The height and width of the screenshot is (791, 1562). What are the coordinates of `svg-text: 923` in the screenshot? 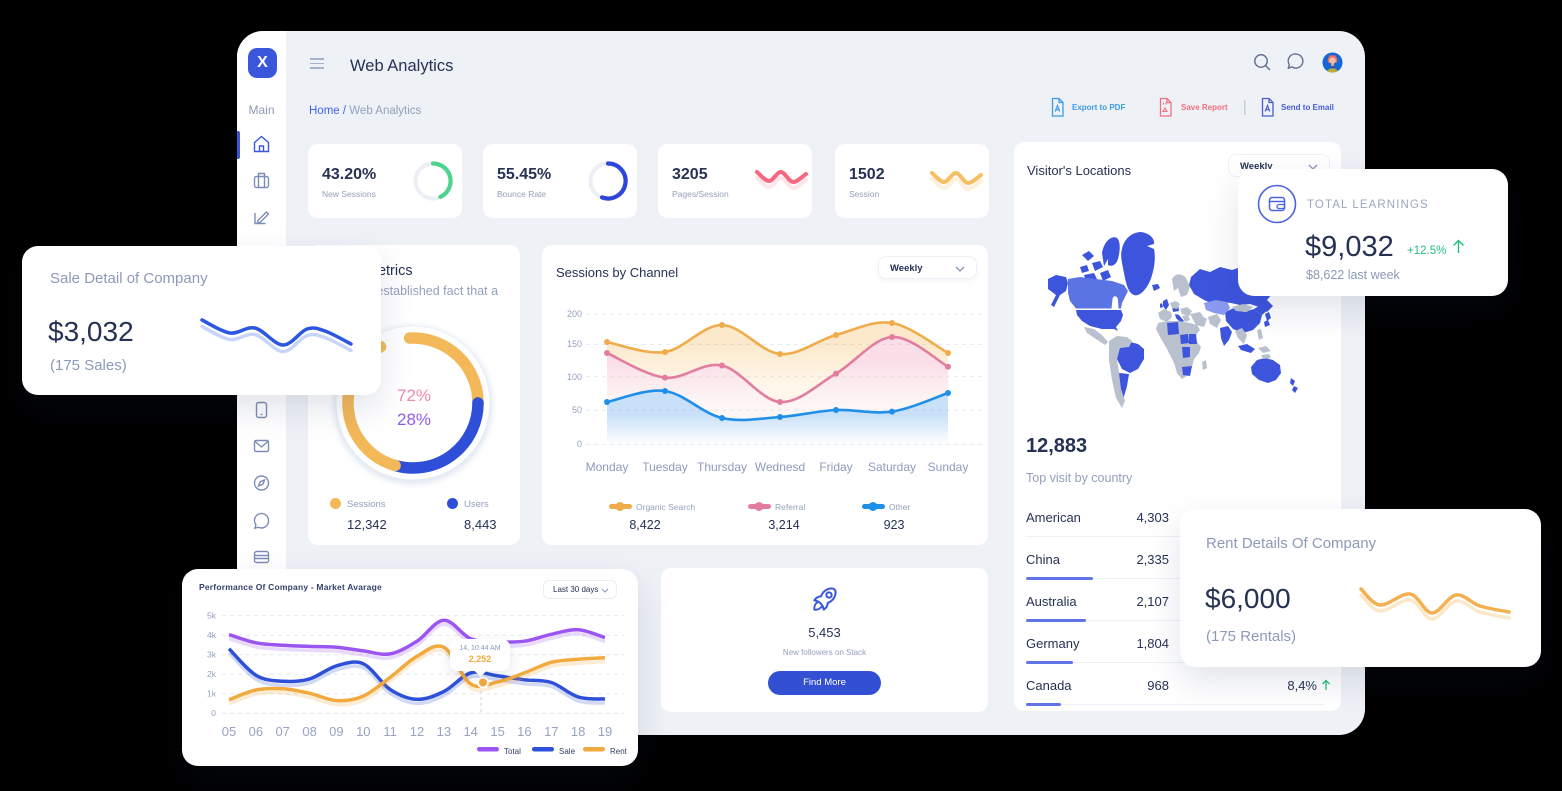 It's located at (894, 525).